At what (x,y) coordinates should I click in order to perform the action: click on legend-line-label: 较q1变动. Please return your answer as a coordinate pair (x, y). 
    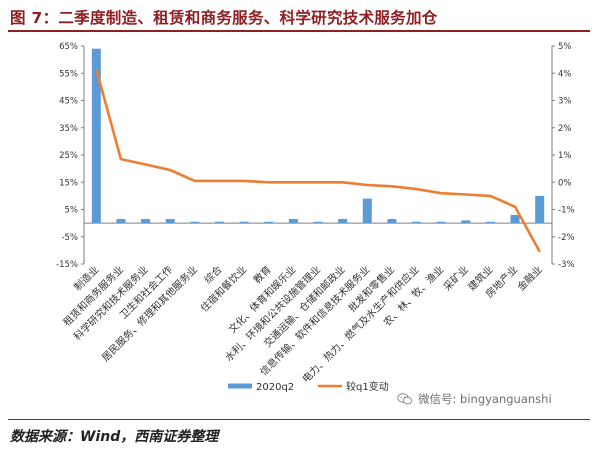
    Looking at the image, I should click on (367, 386).